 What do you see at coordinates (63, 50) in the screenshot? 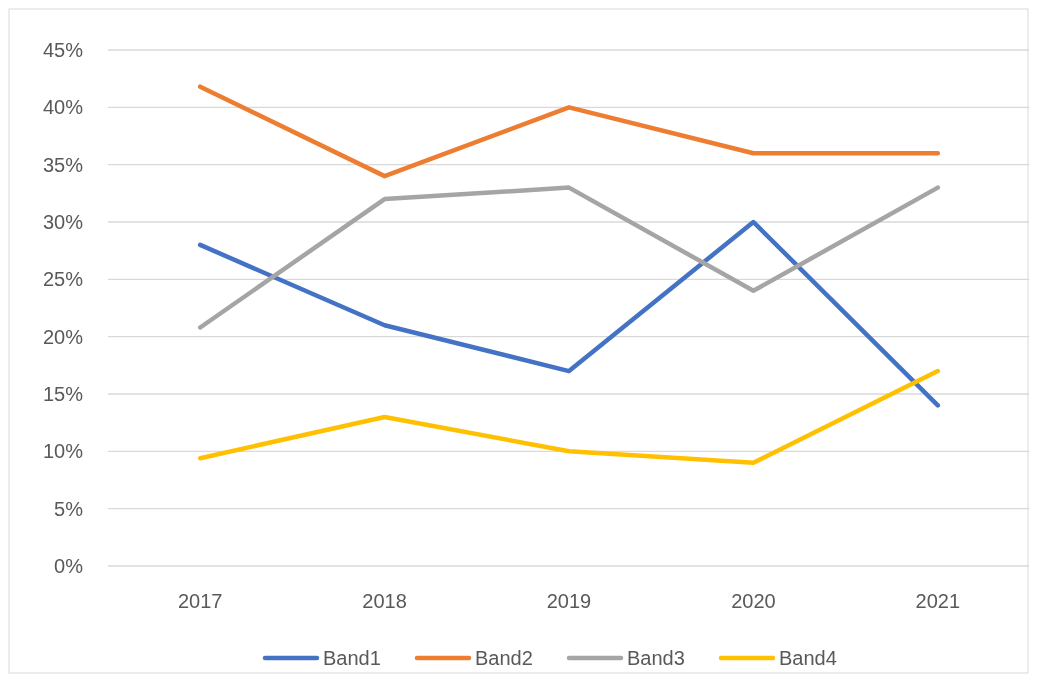
I see `y-tick-label: 45%` at bounding box center [63, 50].